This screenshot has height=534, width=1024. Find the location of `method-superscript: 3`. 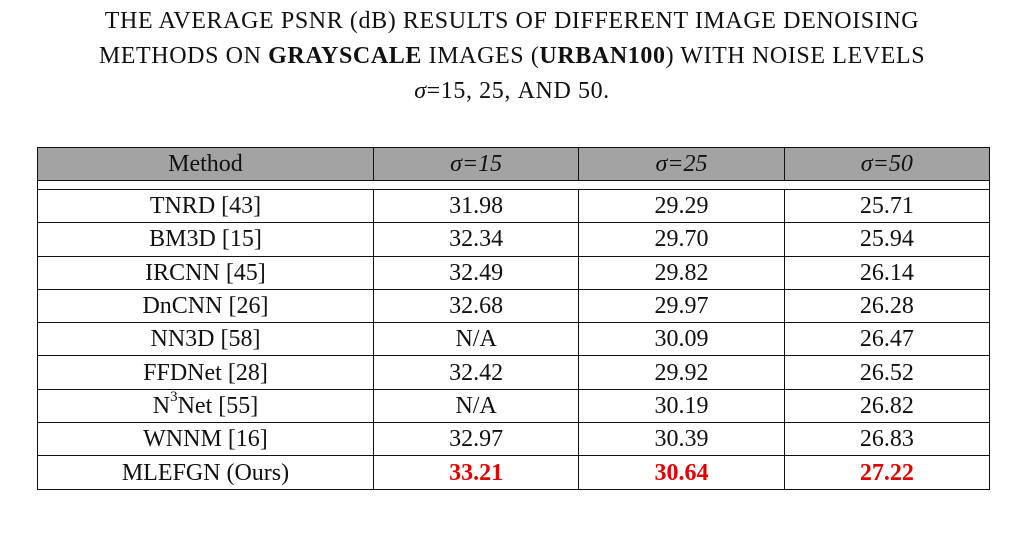

method-superscript: 3 is located at coordinates (174, 396).